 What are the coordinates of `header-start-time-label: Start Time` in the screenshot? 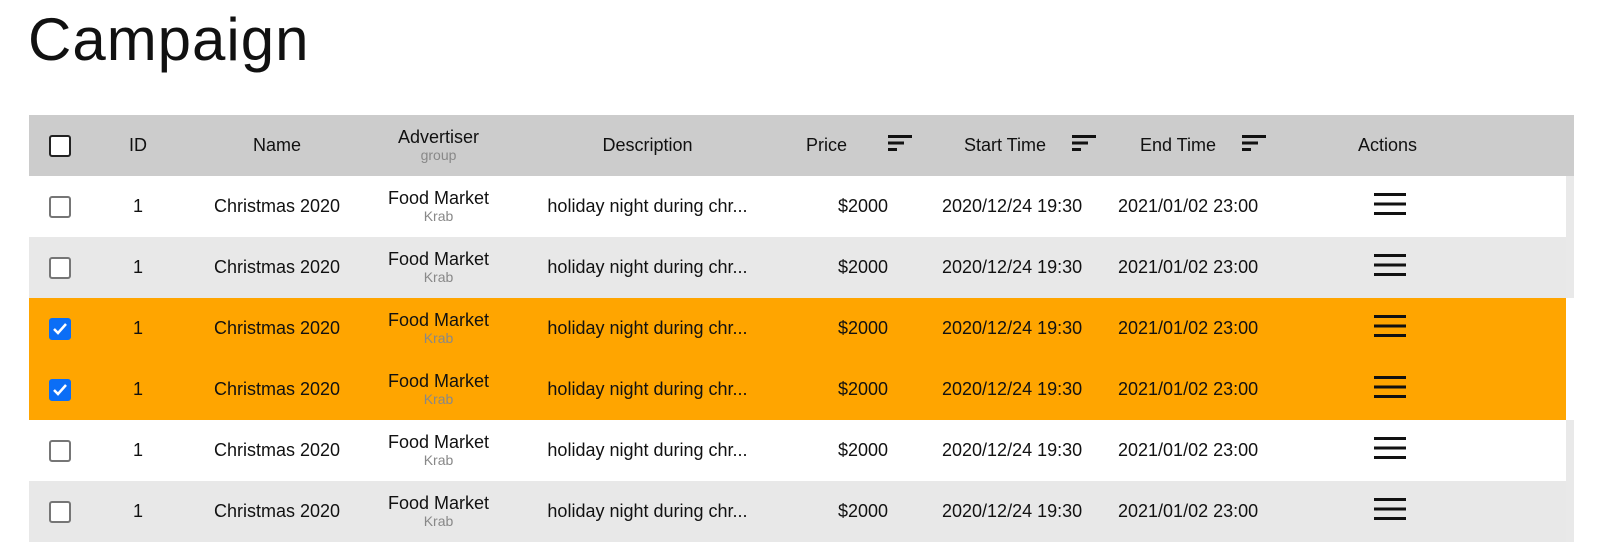 It's located at (1005, 145).